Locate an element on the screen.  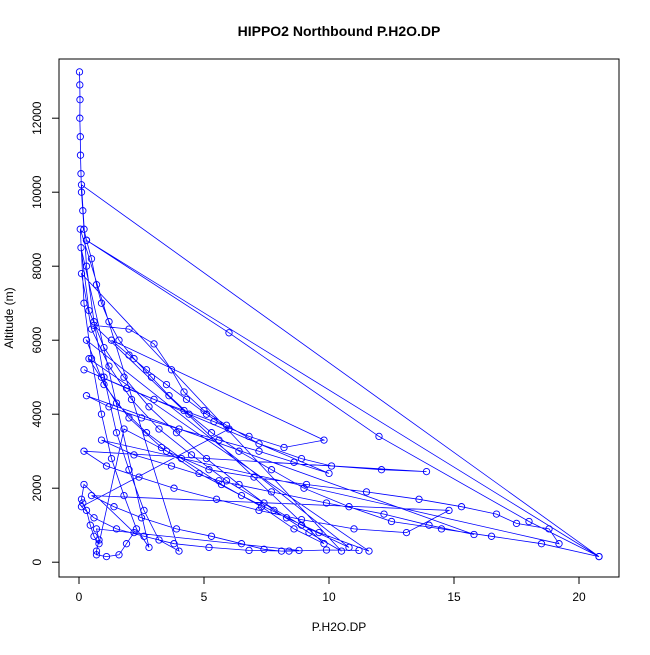
x-tick-label: 15 is located at coordinates (454, 597).